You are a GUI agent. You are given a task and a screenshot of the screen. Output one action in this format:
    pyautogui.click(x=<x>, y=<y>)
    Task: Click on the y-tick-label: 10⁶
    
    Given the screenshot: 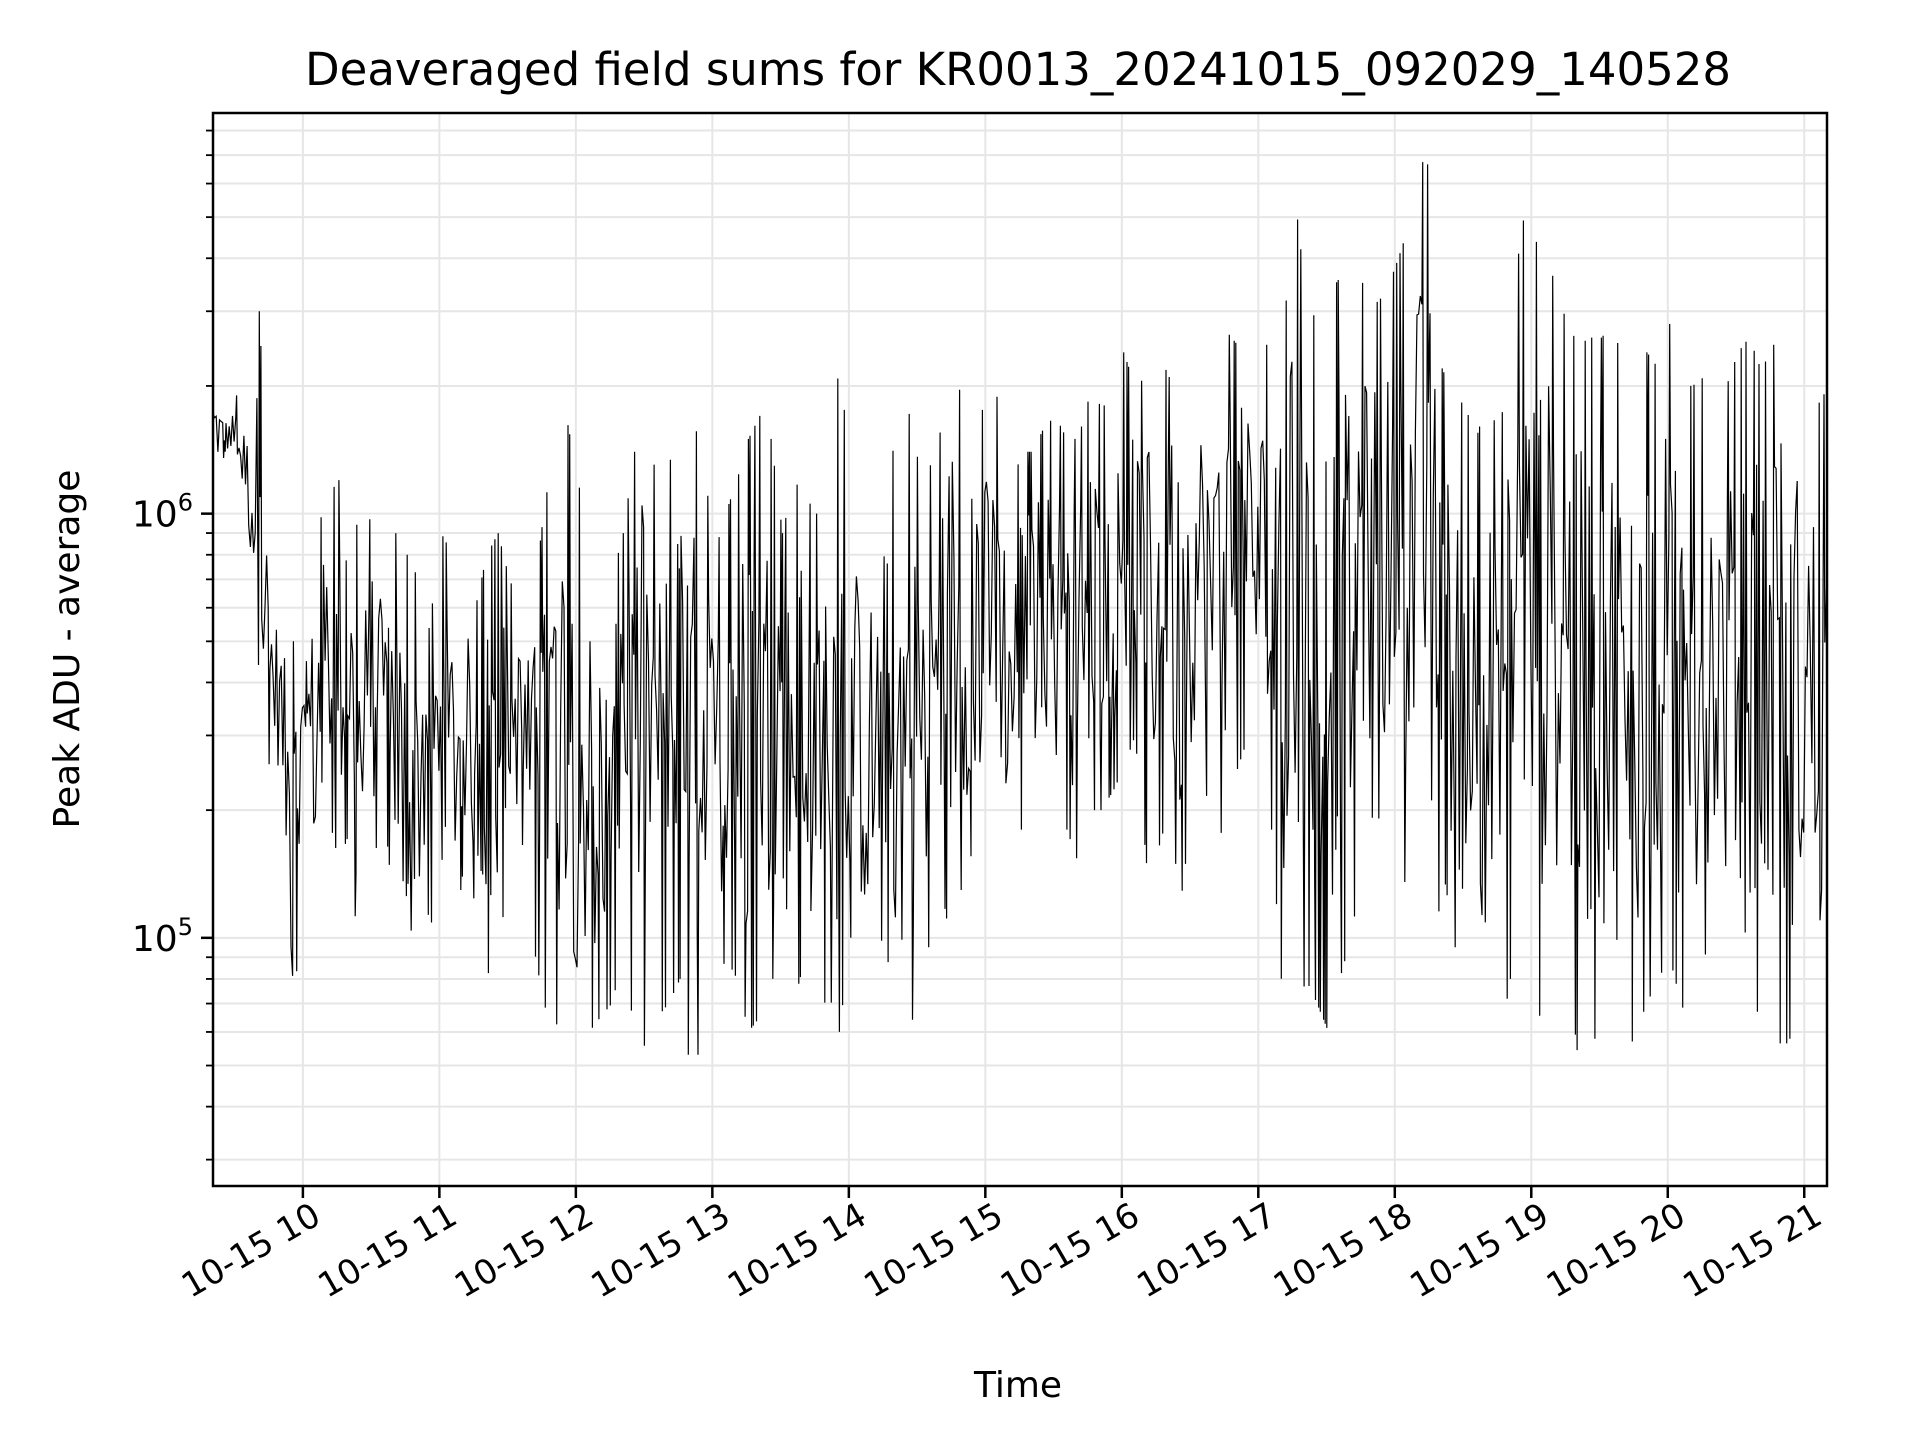 What is the action you would take?
    pyautogui.click(x=162, y=512)
    